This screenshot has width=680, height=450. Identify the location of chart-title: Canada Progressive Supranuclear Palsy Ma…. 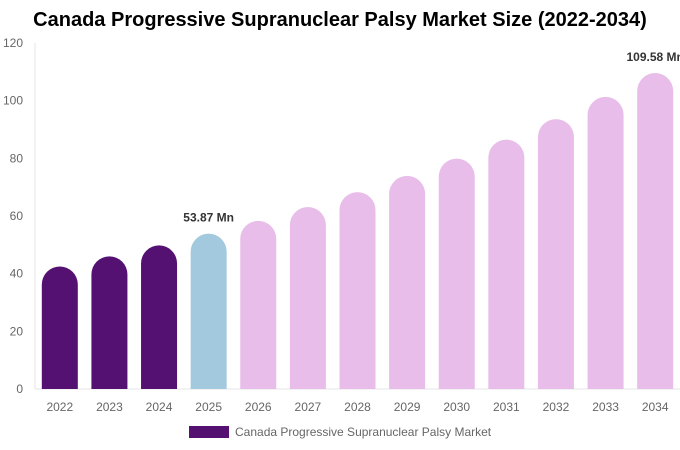
(340, 20).